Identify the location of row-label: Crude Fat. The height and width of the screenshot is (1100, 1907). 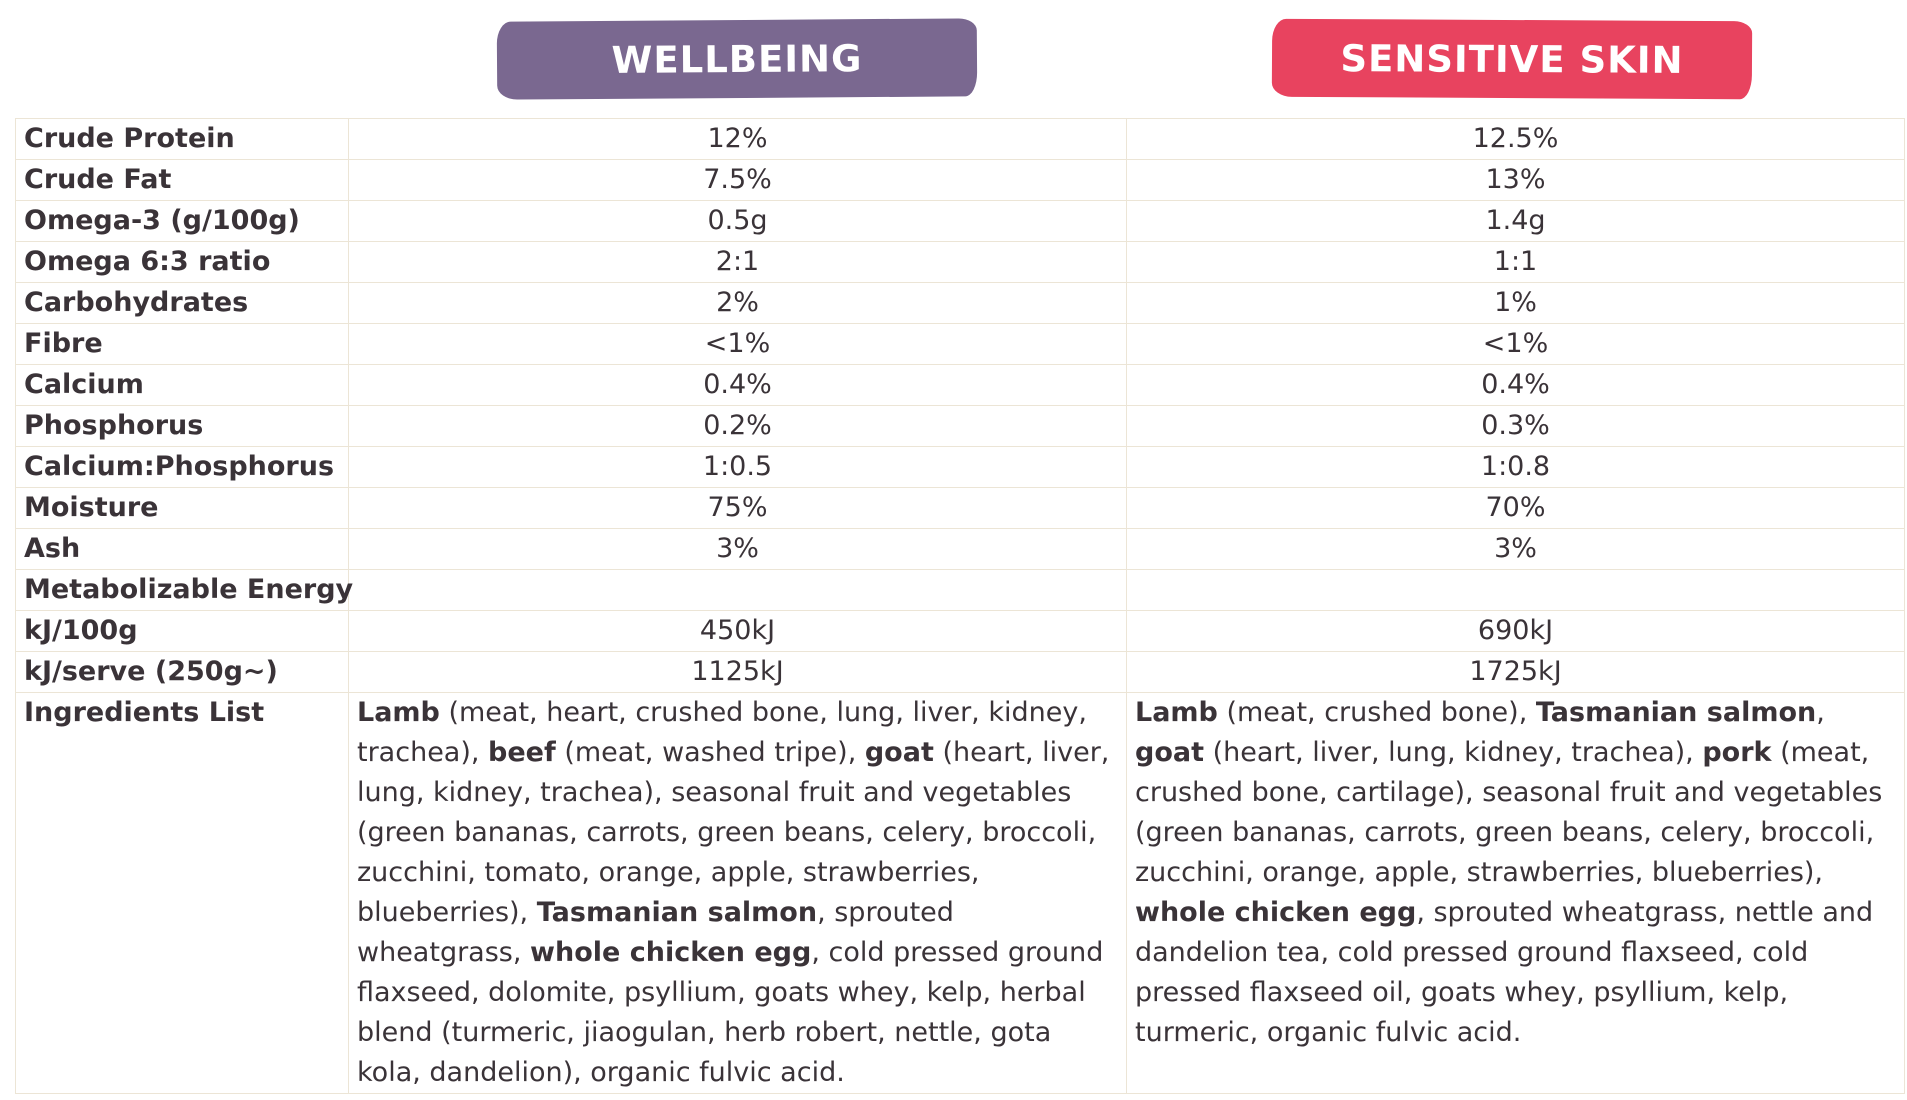
(182, 180).